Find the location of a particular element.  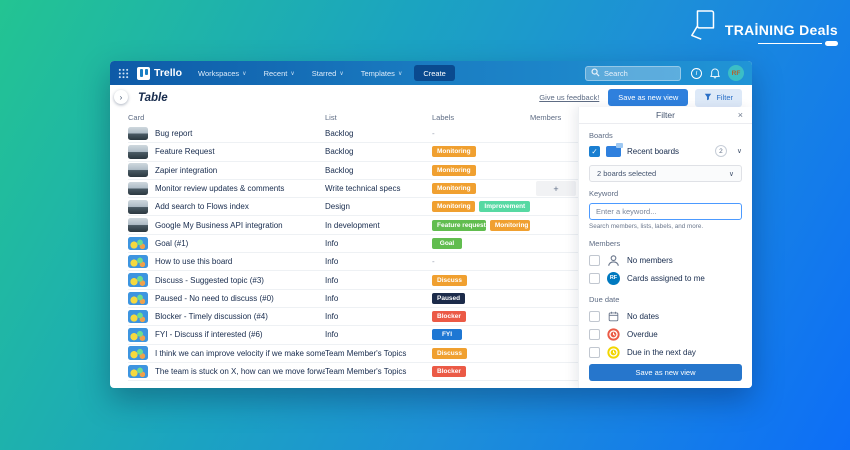

table-row: Bug report Backlog - is located at coordinates (440, 134).